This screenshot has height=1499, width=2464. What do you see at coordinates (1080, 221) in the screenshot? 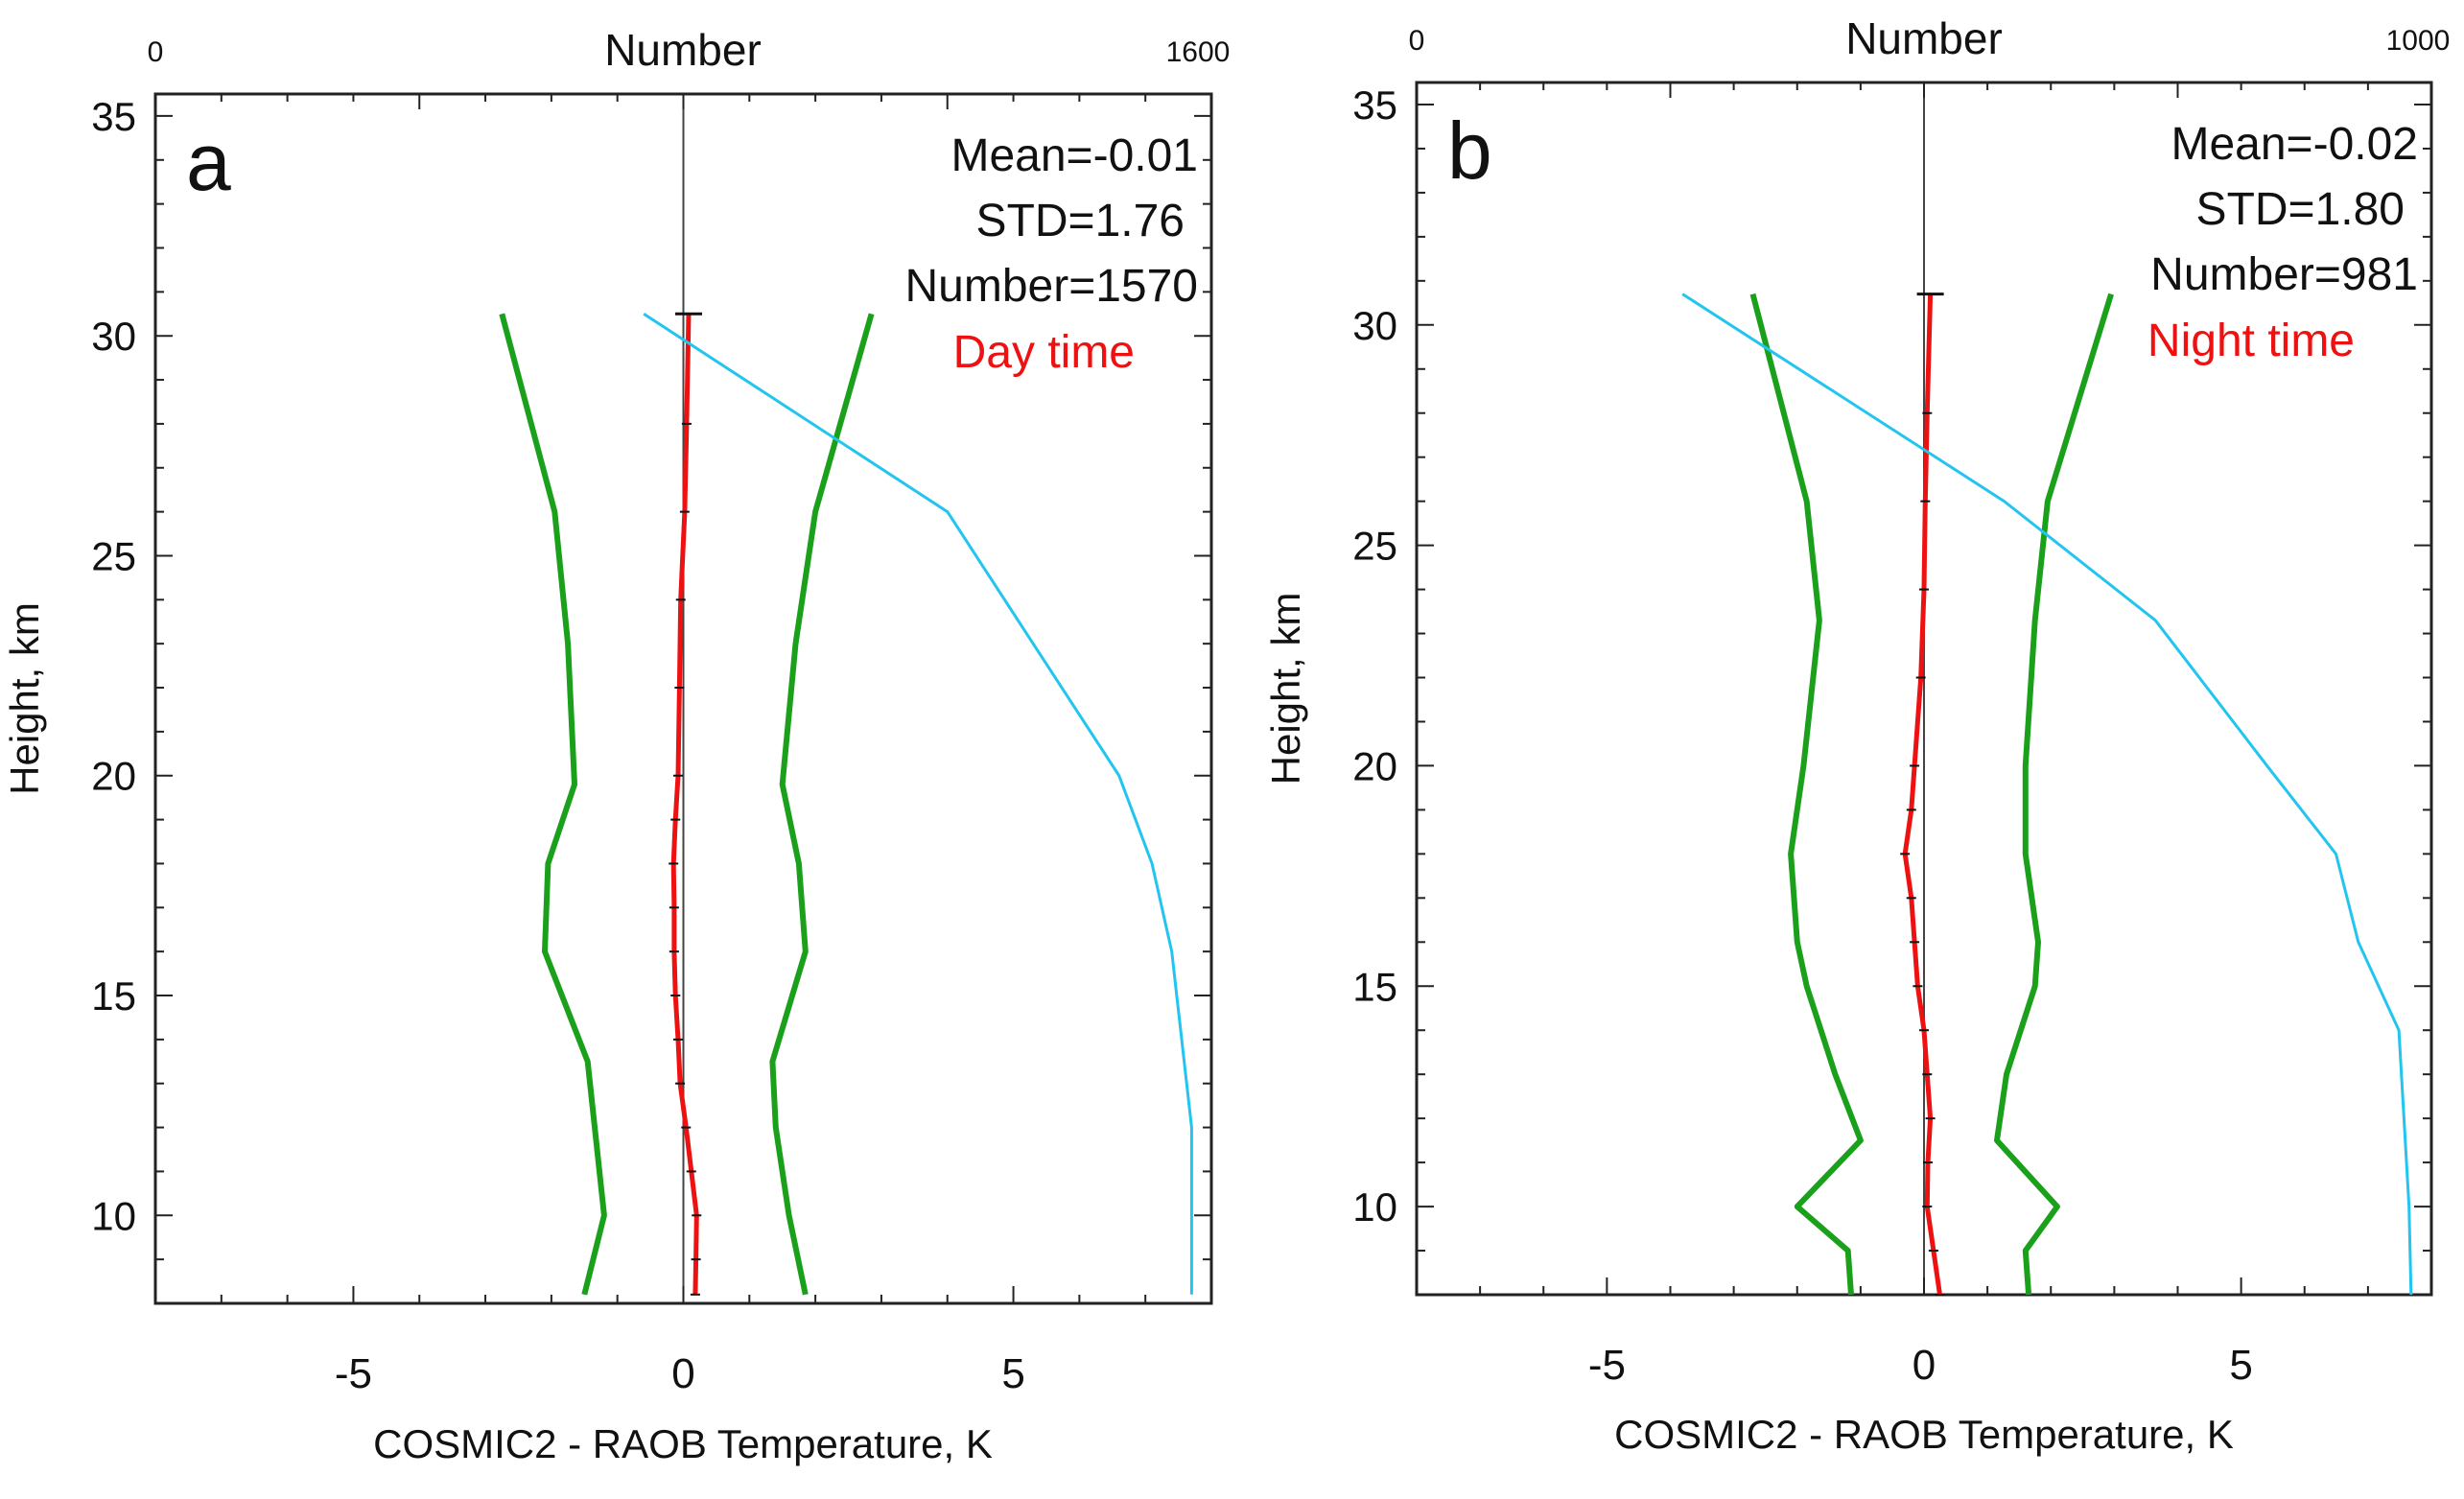
I see `stat-std: STD=1.76` at bounding box center [1080, 221].